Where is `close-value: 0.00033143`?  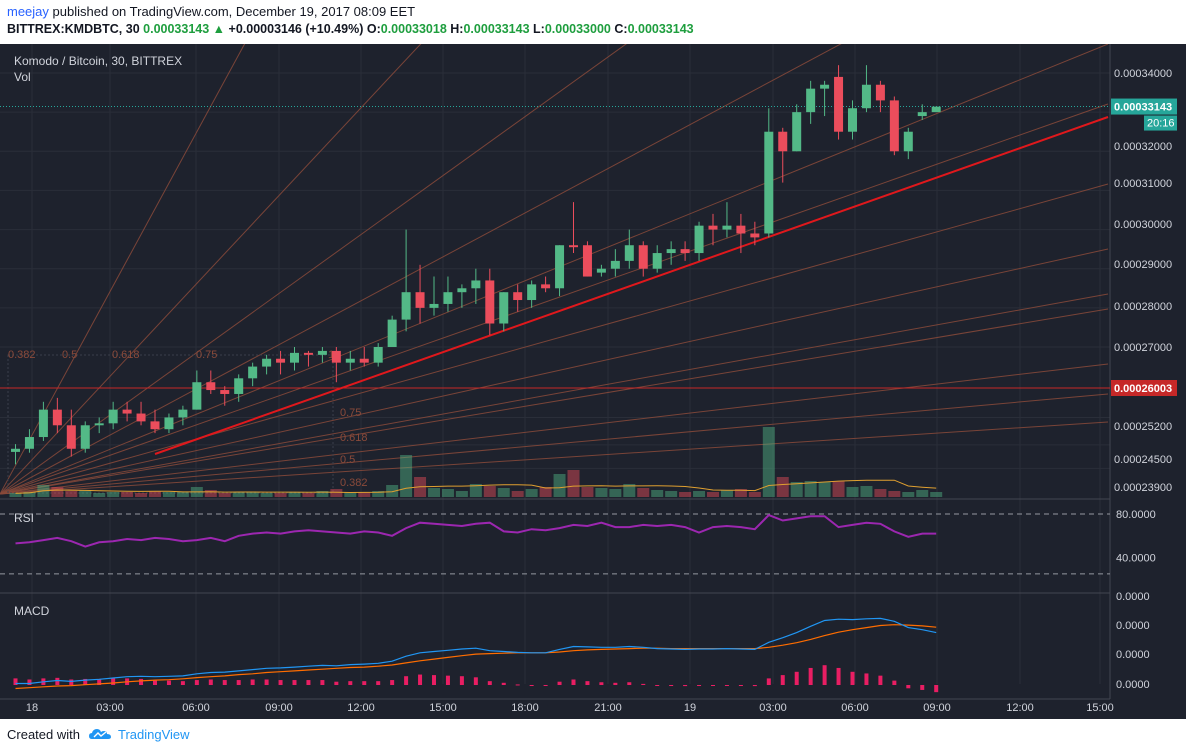
close-value: 0.00033143 is located at coordinates (660, 29).